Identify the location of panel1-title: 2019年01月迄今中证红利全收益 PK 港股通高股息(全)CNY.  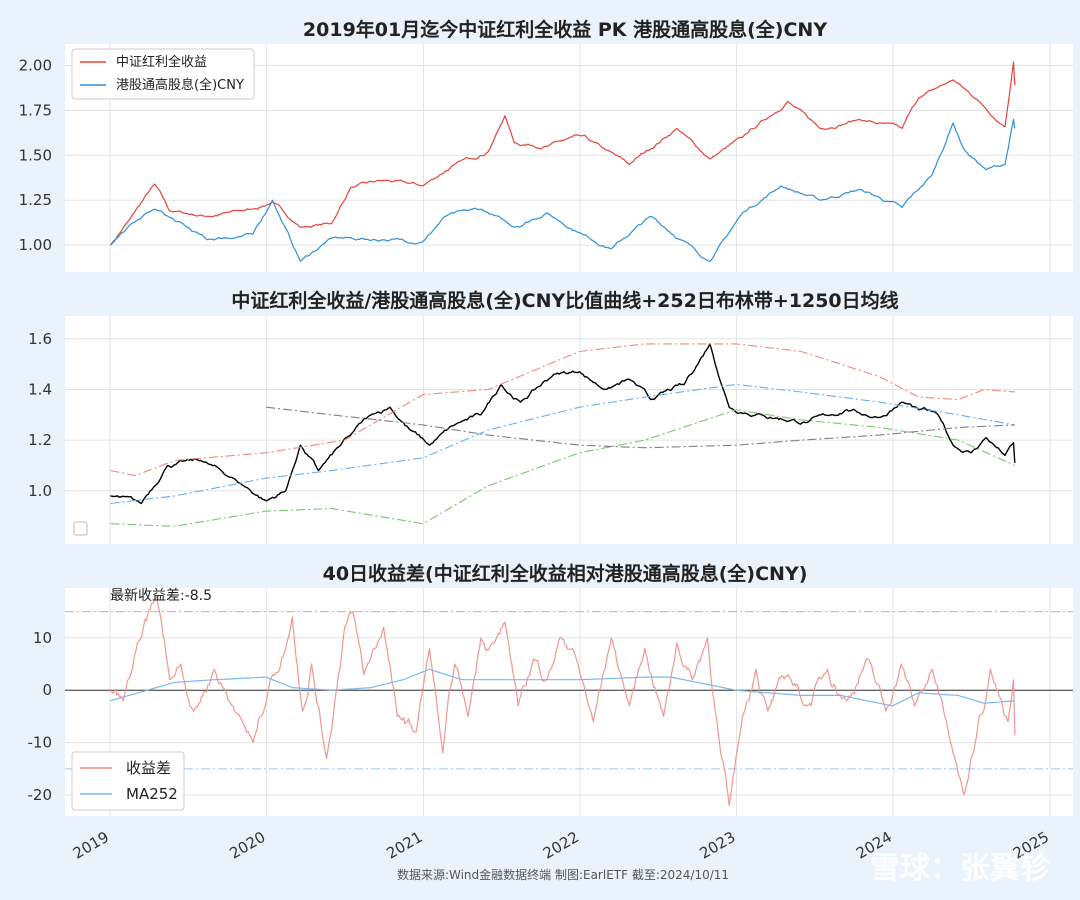
(565, 29).